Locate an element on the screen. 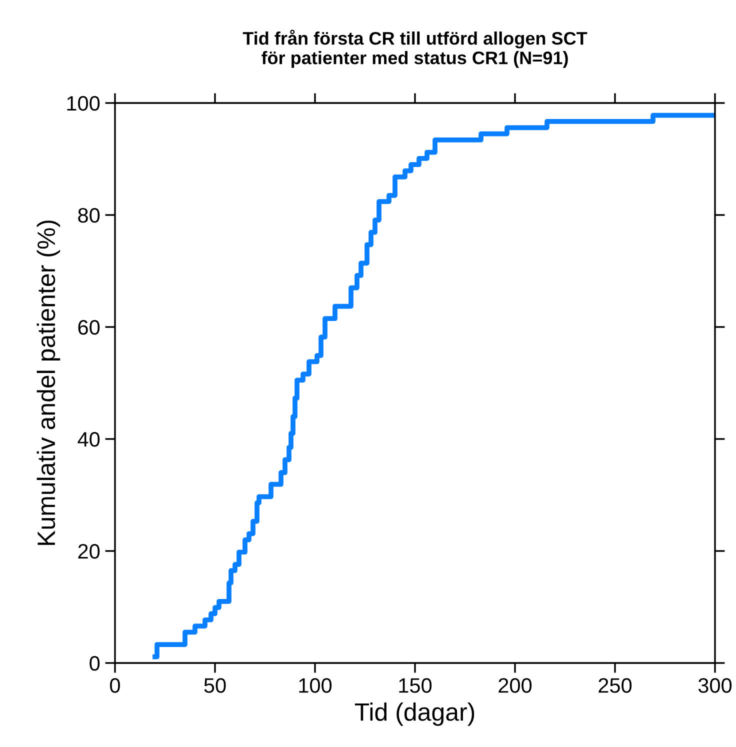 The image size is (736, 747). x-axis-title: Tid (dagar) is located at coordinates (414, 714).